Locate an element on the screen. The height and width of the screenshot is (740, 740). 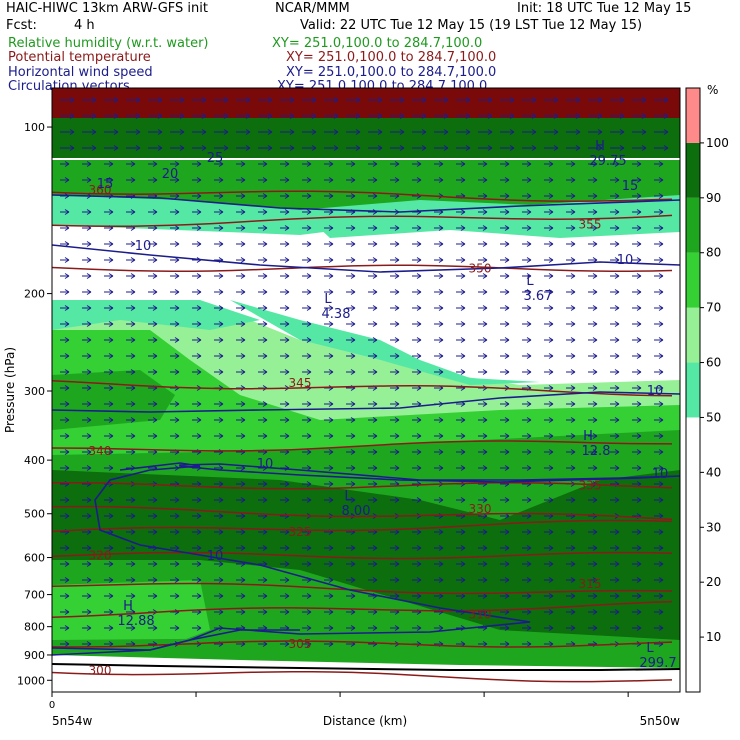
terrain-line is located at coordinates (366, 667).